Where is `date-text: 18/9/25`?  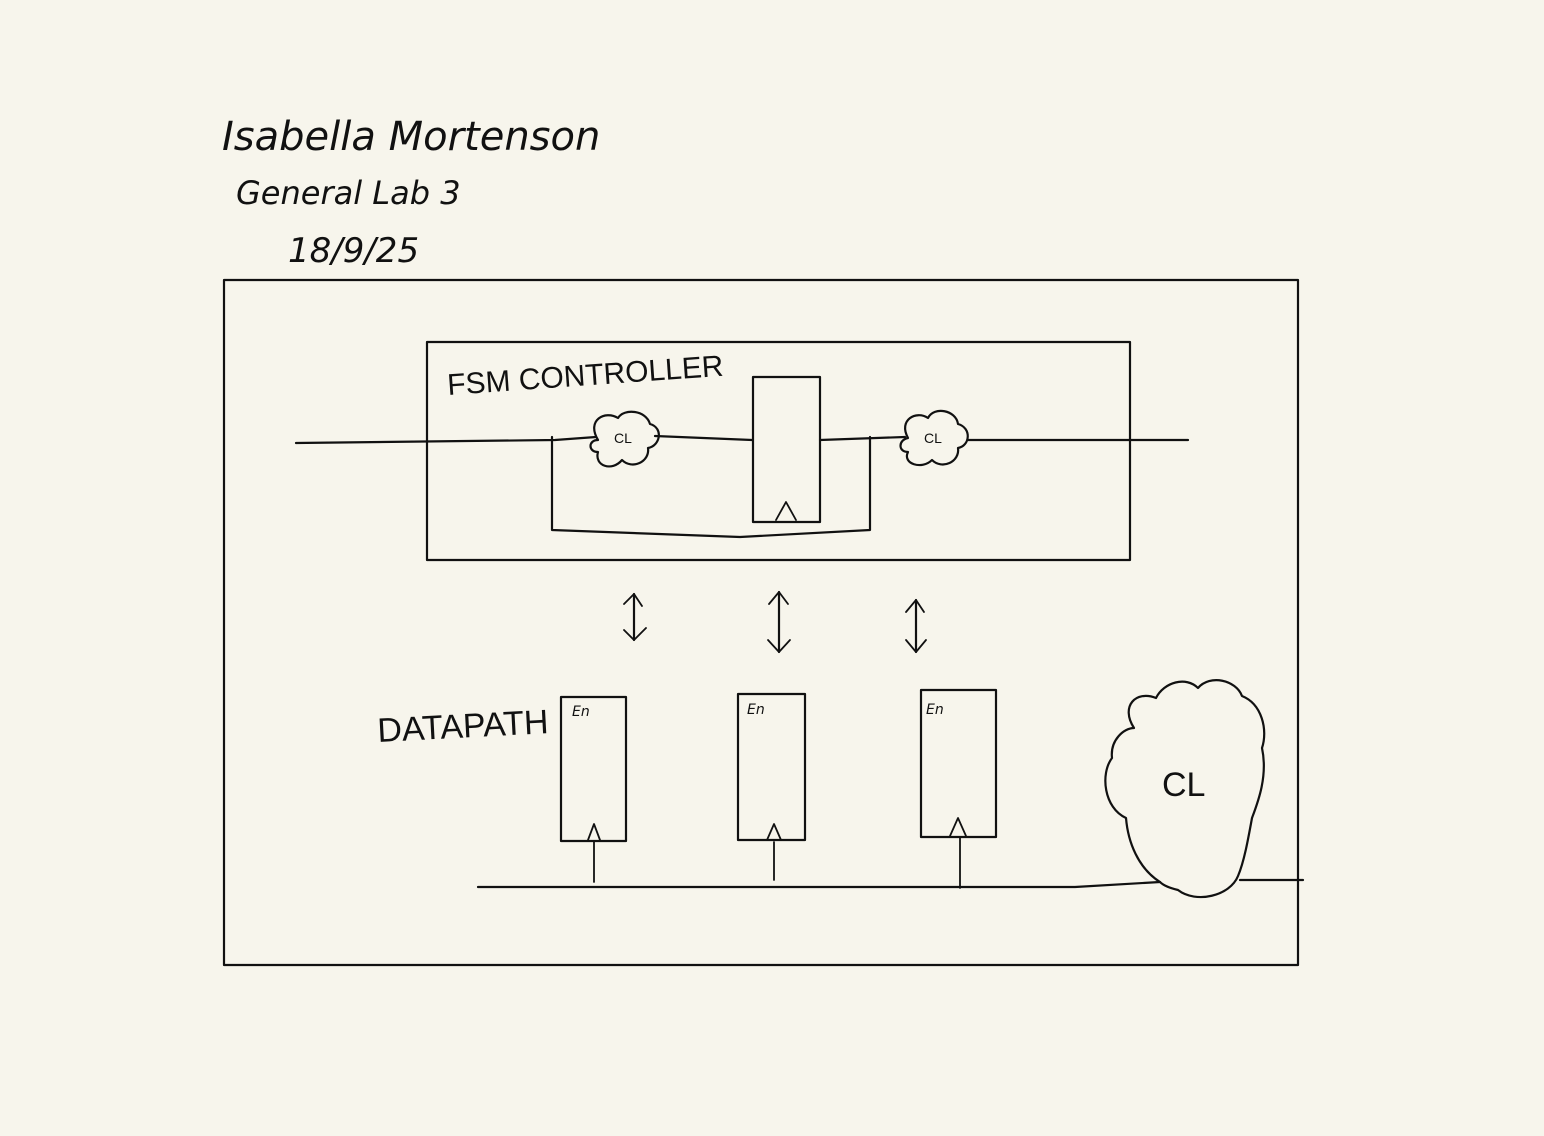 date-text: 18/9/25 is located at coordinates (353, 251).